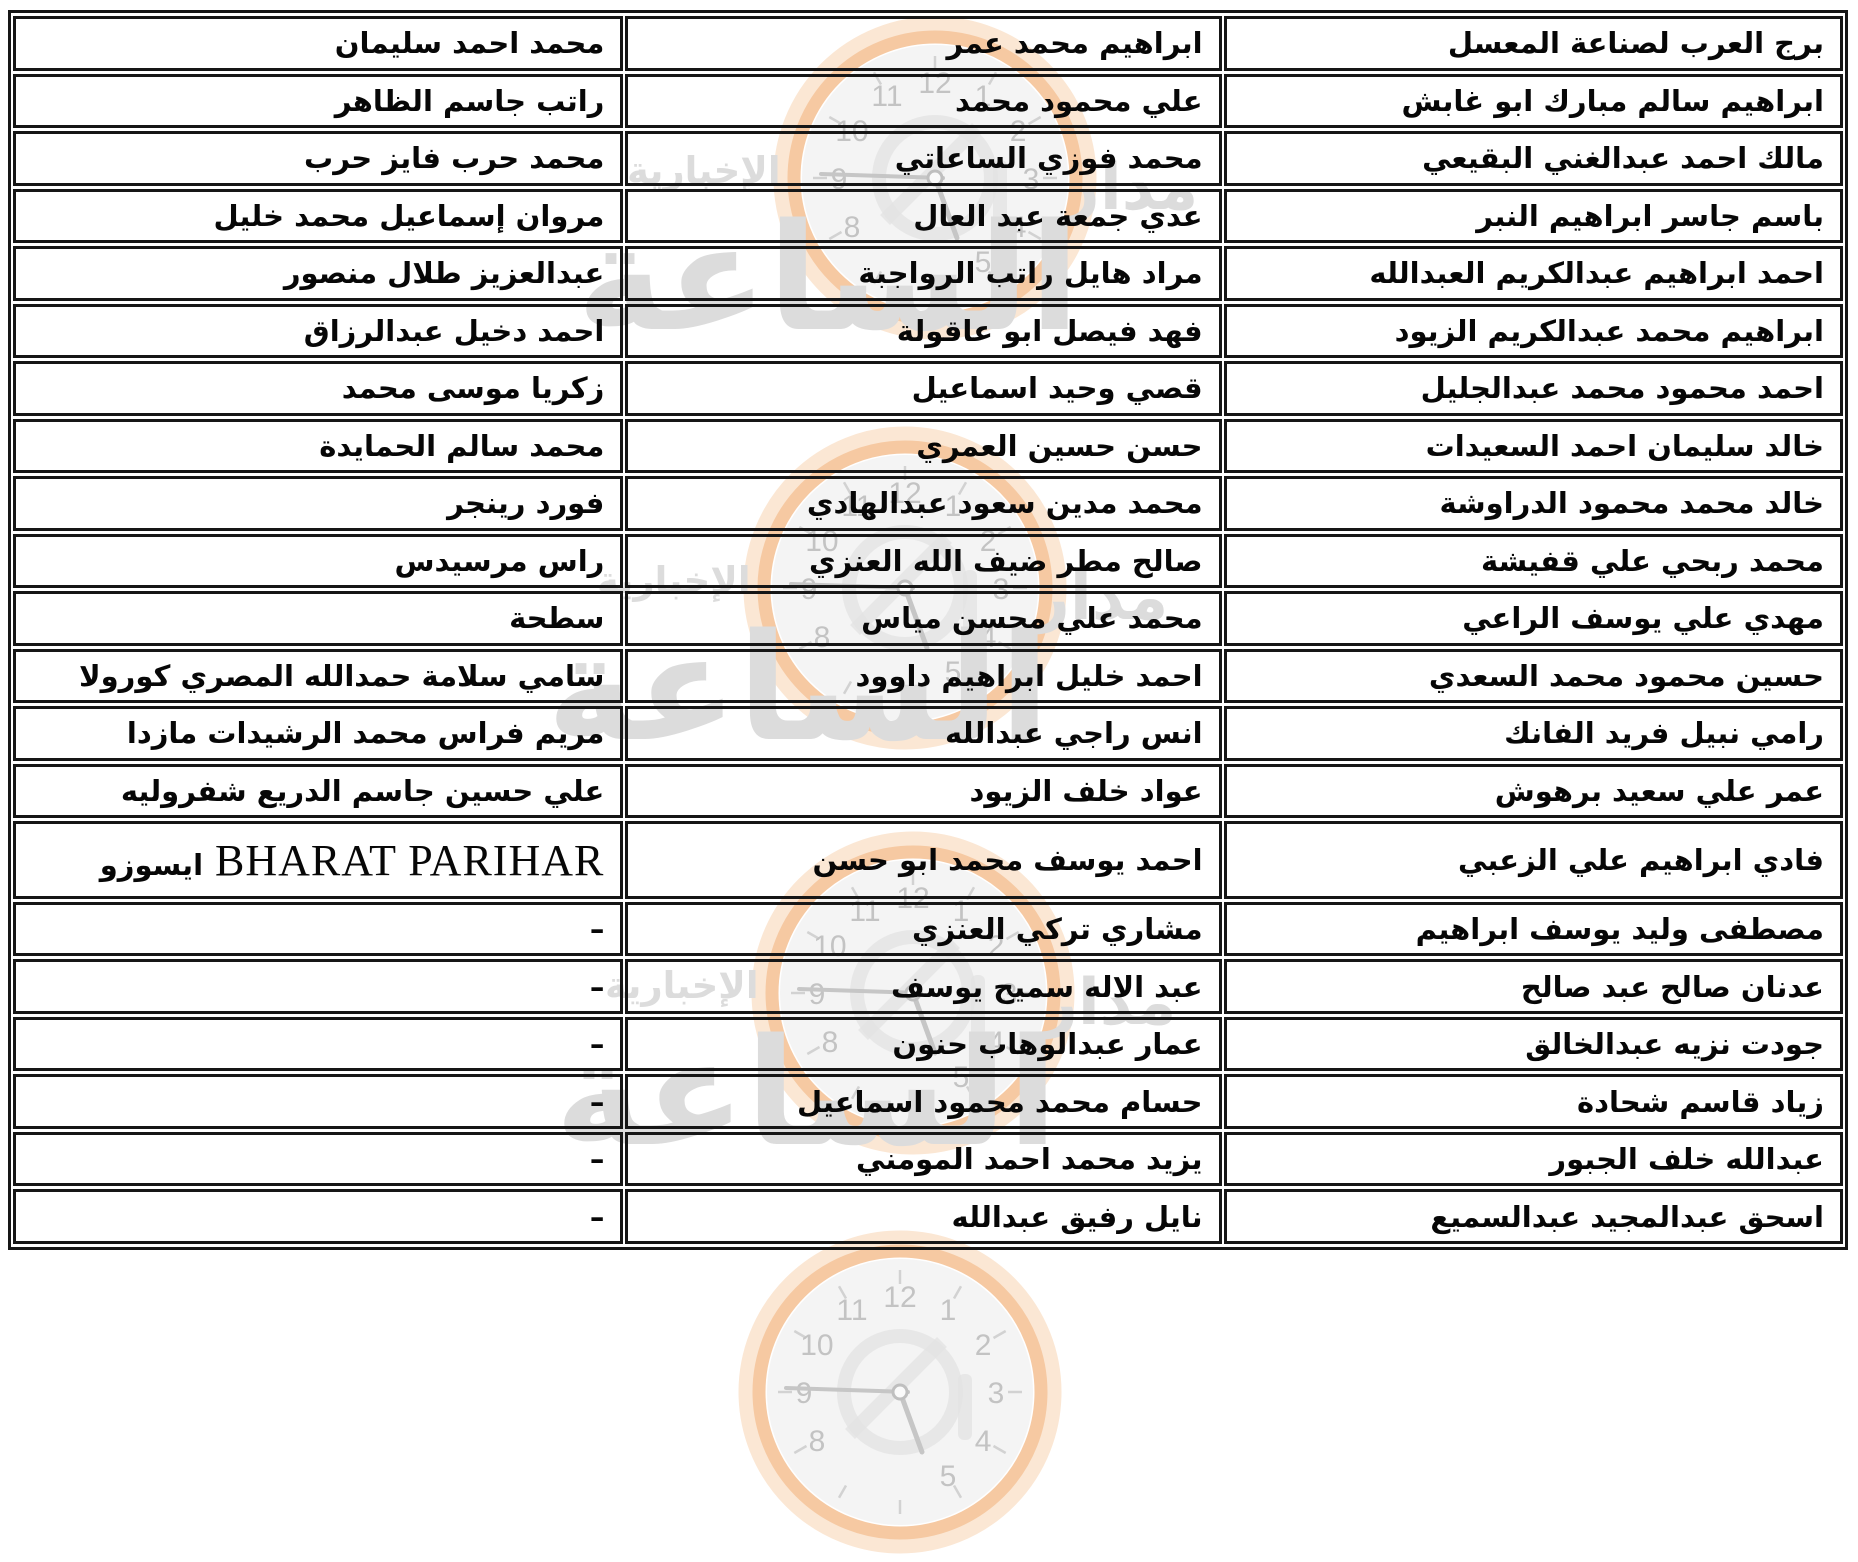 The image size is (1858, 1562). I want to click on cell-right-column: ابراهيم سالم مبارك ابو غابش, so click(1533, 101).